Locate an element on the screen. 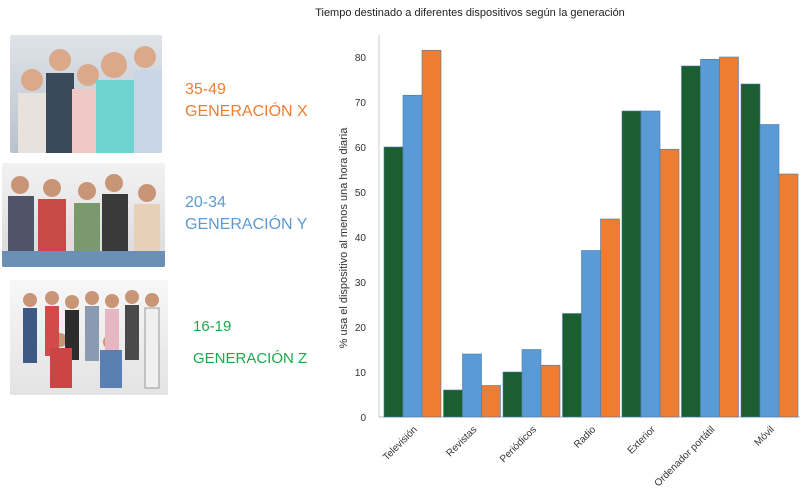 This screenshot has width=803, height=500. y-tick-label: 70 is located at coordinates (361, 103).